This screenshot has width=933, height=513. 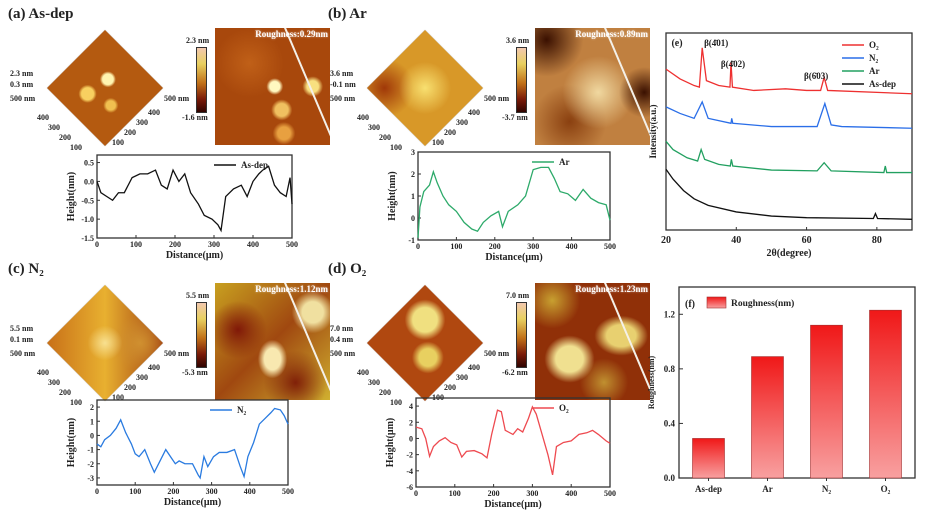 I want to click on colorbar-min: -3.7 nm, so click(x=515, y=117).